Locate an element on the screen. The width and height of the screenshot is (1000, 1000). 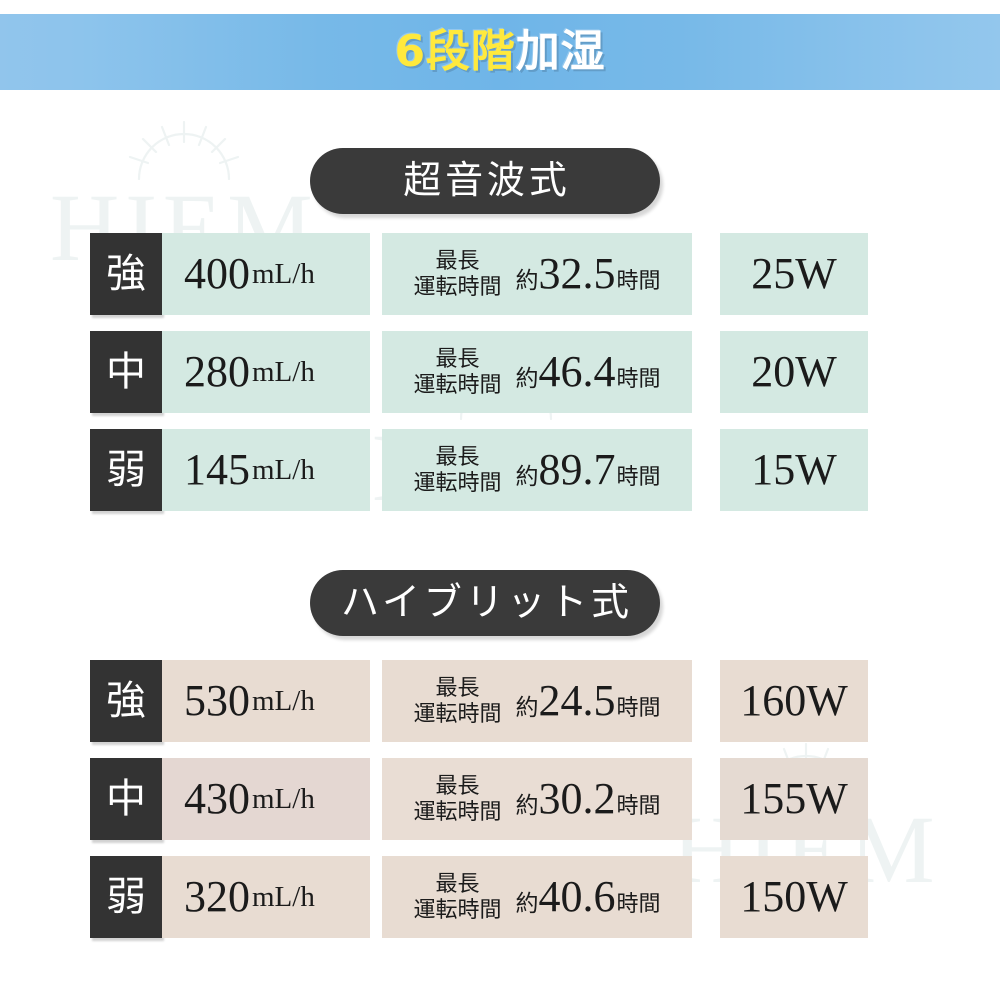
humidify-rate-cell: 320 mL/h is located at coordinates (266, 897).